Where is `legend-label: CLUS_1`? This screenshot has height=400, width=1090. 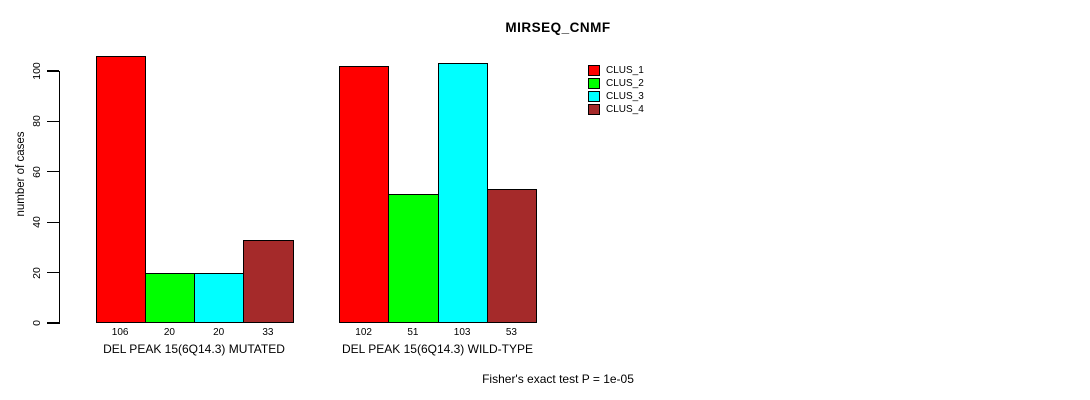 legend-label: CLUS_1 is located at coordinates (625, 70).